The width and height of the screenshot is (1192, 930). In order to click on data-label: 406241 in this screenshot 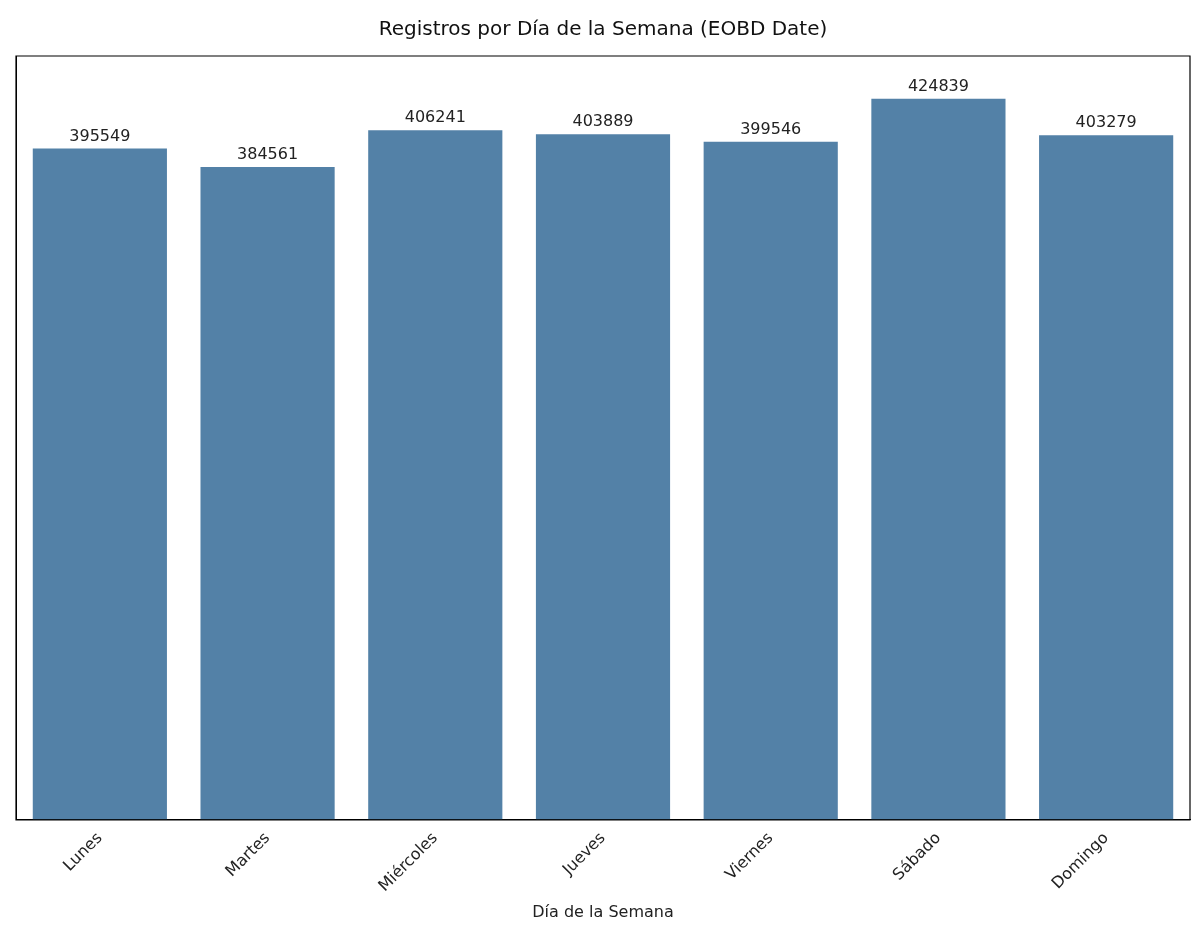, I will do `click(435, 117)`.